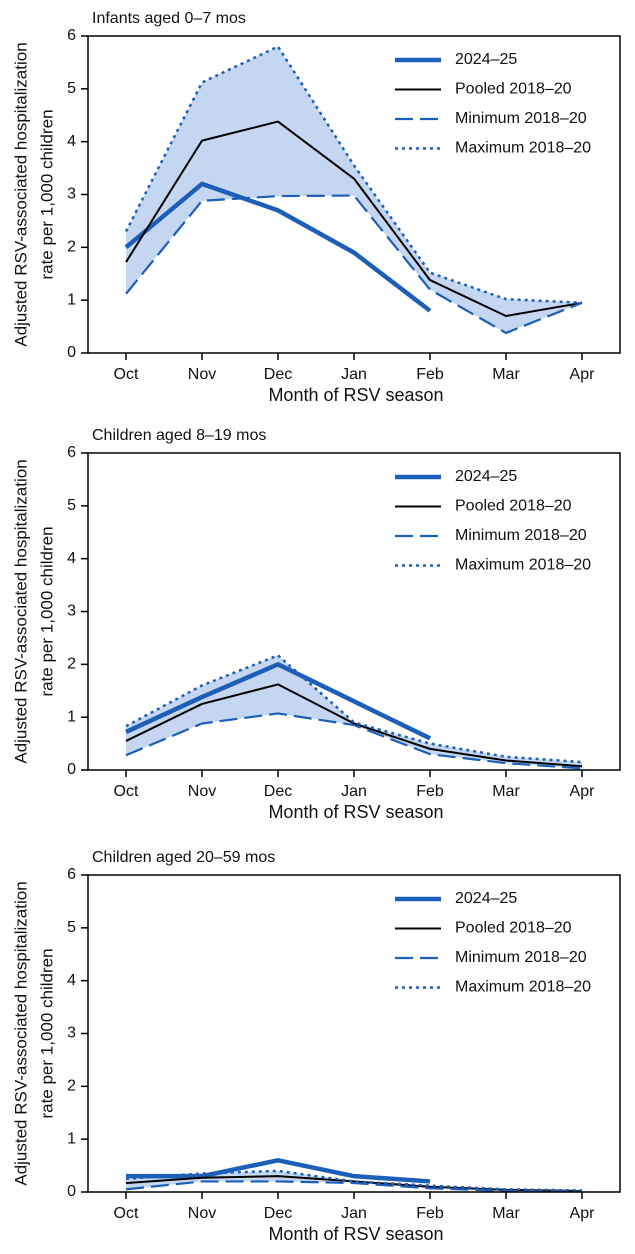  Describe the element at coordinates (169, 18) in the screenshot. I see `panel-title: Infants aged 0–7 mos` at that location.